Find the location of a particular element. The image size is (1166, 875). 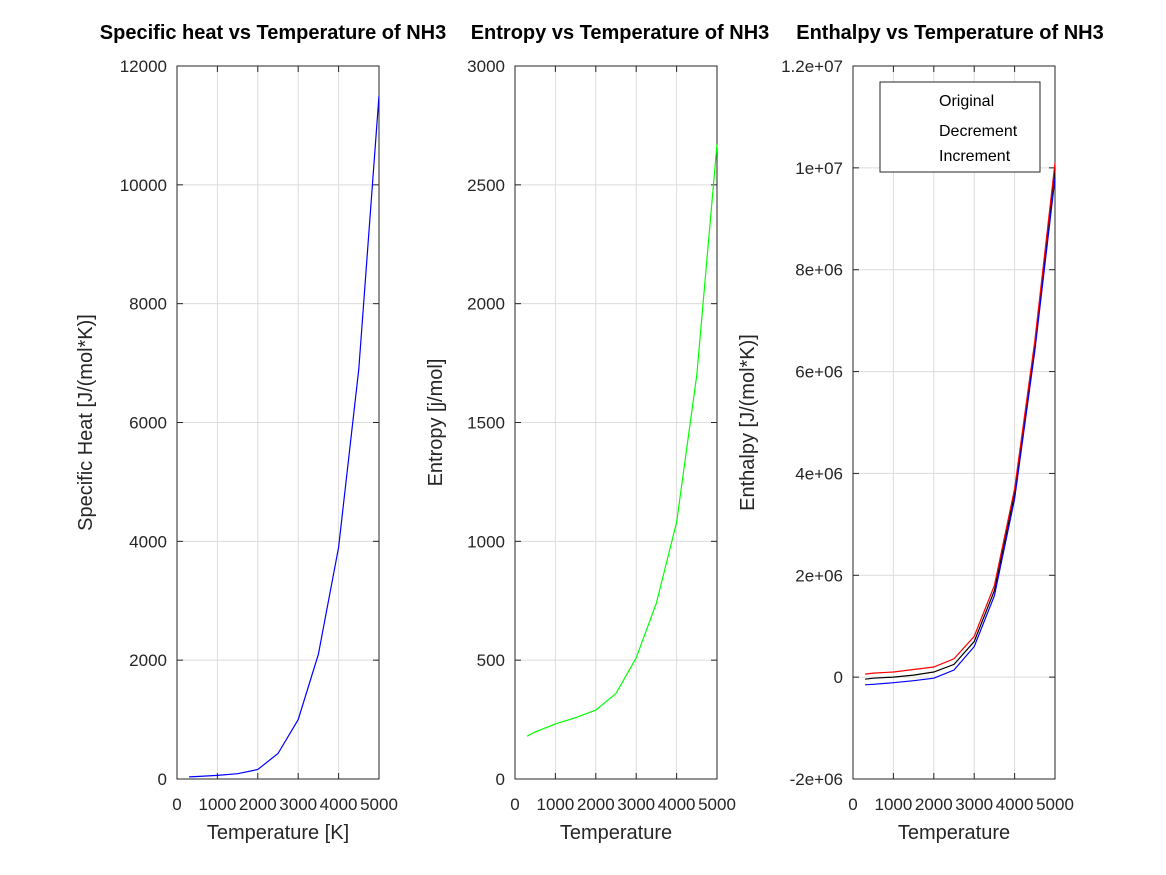

y-tick-label: 1e+07 is located at coordinates (819, 168).